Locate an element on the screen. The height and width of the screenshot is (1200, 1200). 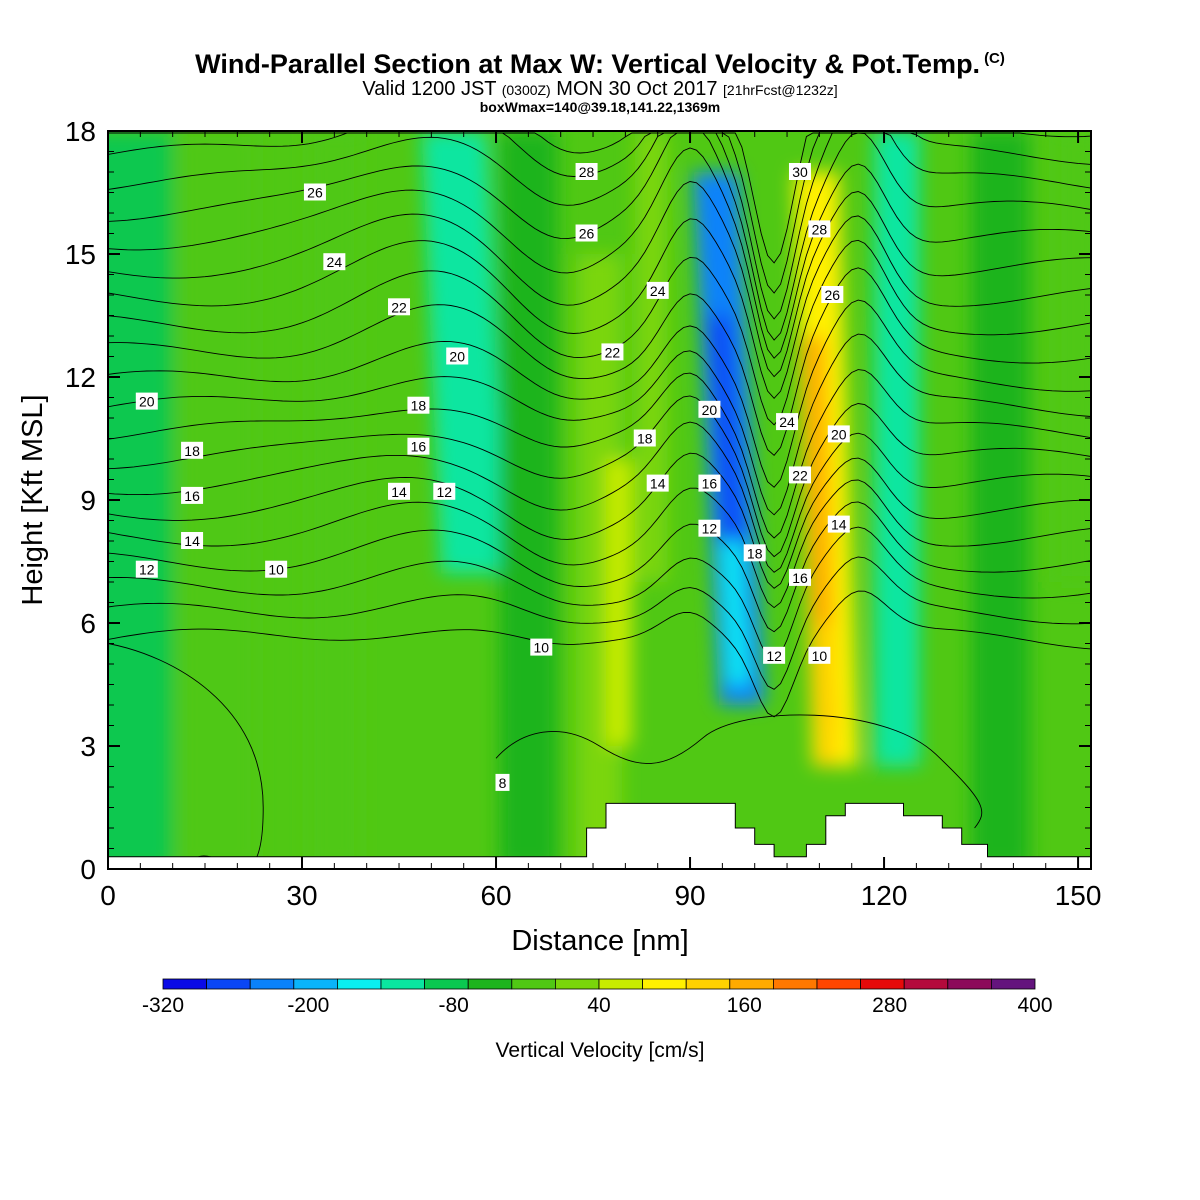
colorbar: -320 -200 -80 40 160 280 400 is located at coordinates (597, 997).